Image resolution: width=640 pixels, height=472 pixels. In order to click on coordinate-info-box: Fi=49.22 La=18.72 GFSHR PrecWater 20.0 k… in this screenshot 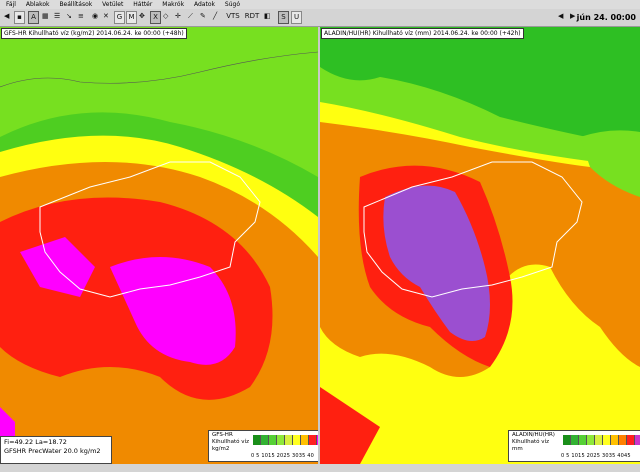, I will do `click(56, 450)`.